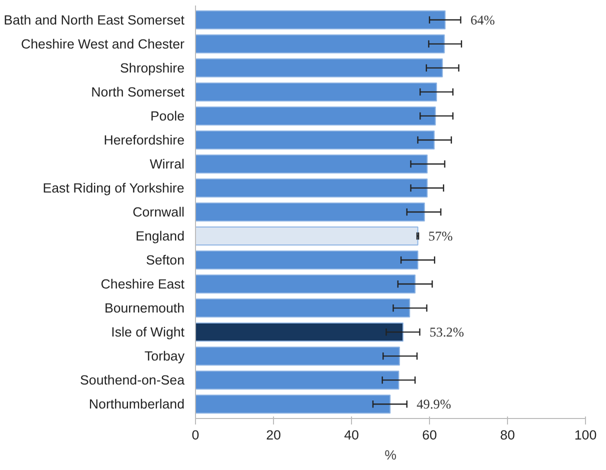 The width and height of the screenshot is (606, 470). Describe the element at coordinates (447, 332) in the screenshot. I see `data-label: 53.2%` at that location.